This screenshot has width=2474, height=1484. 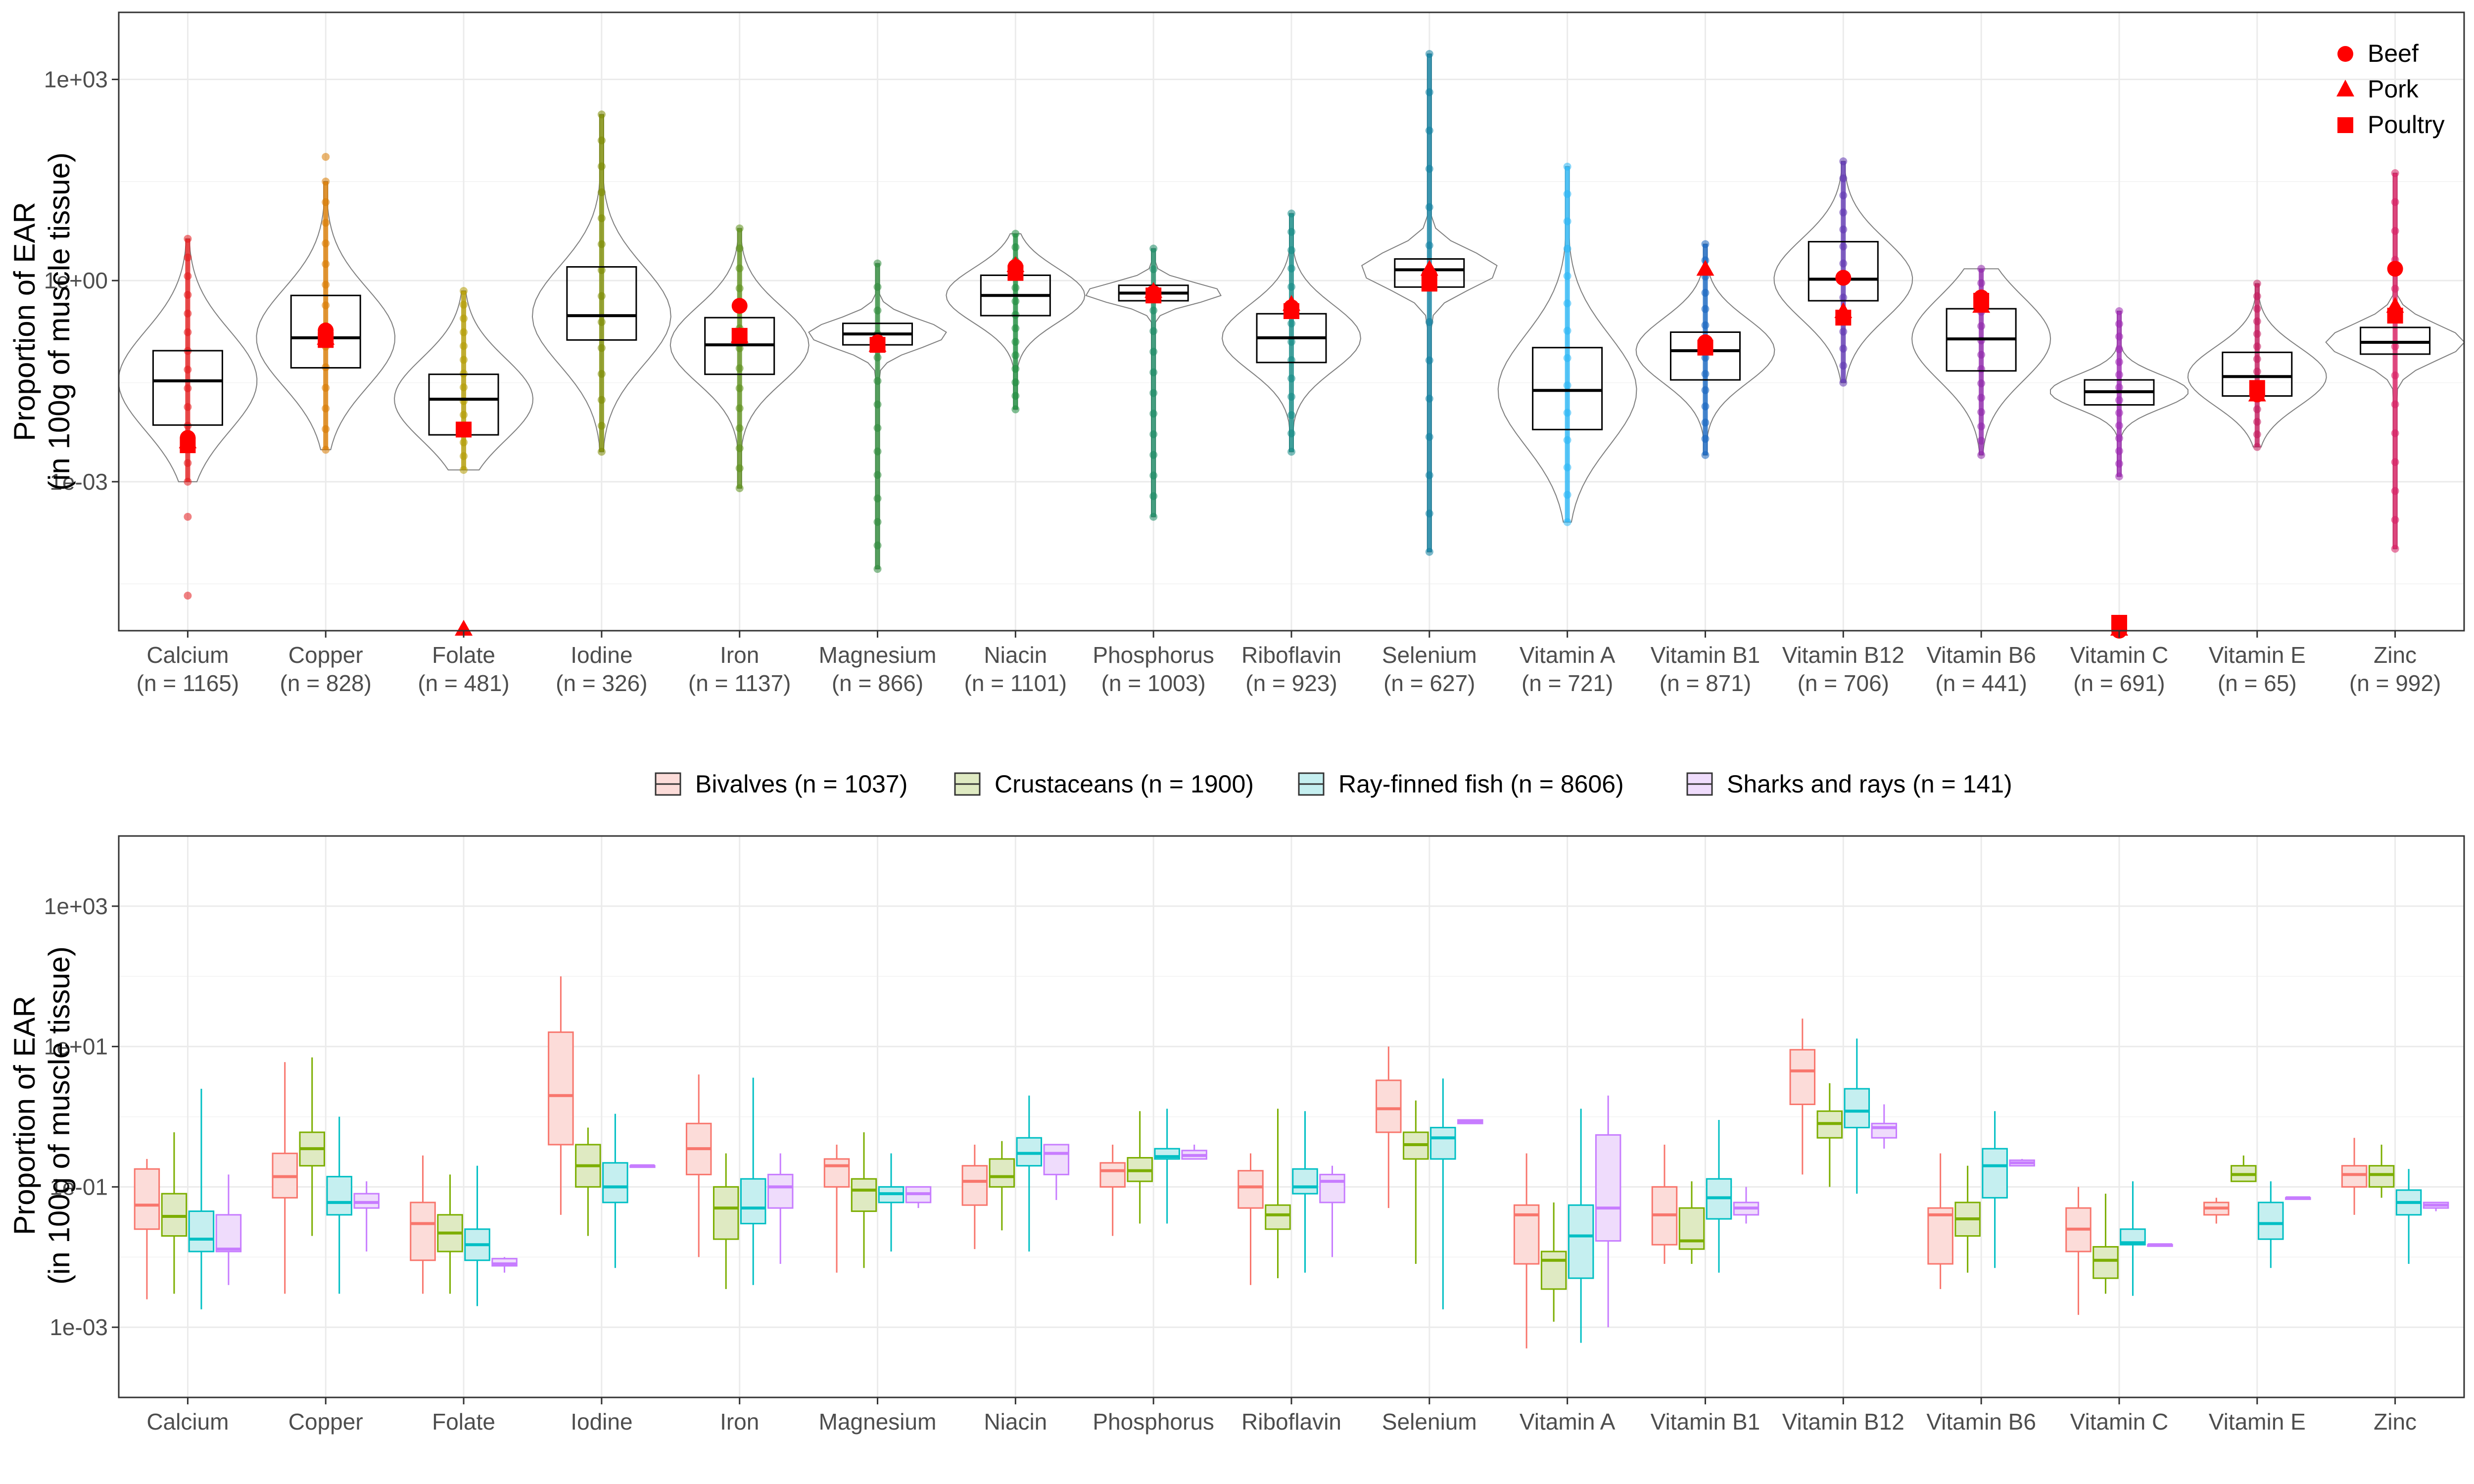 What do you see at coordinates (464, 683) in the screenshot?
I see `top-x-tick-count: (n = 481)` at bounding box center [464, 683].